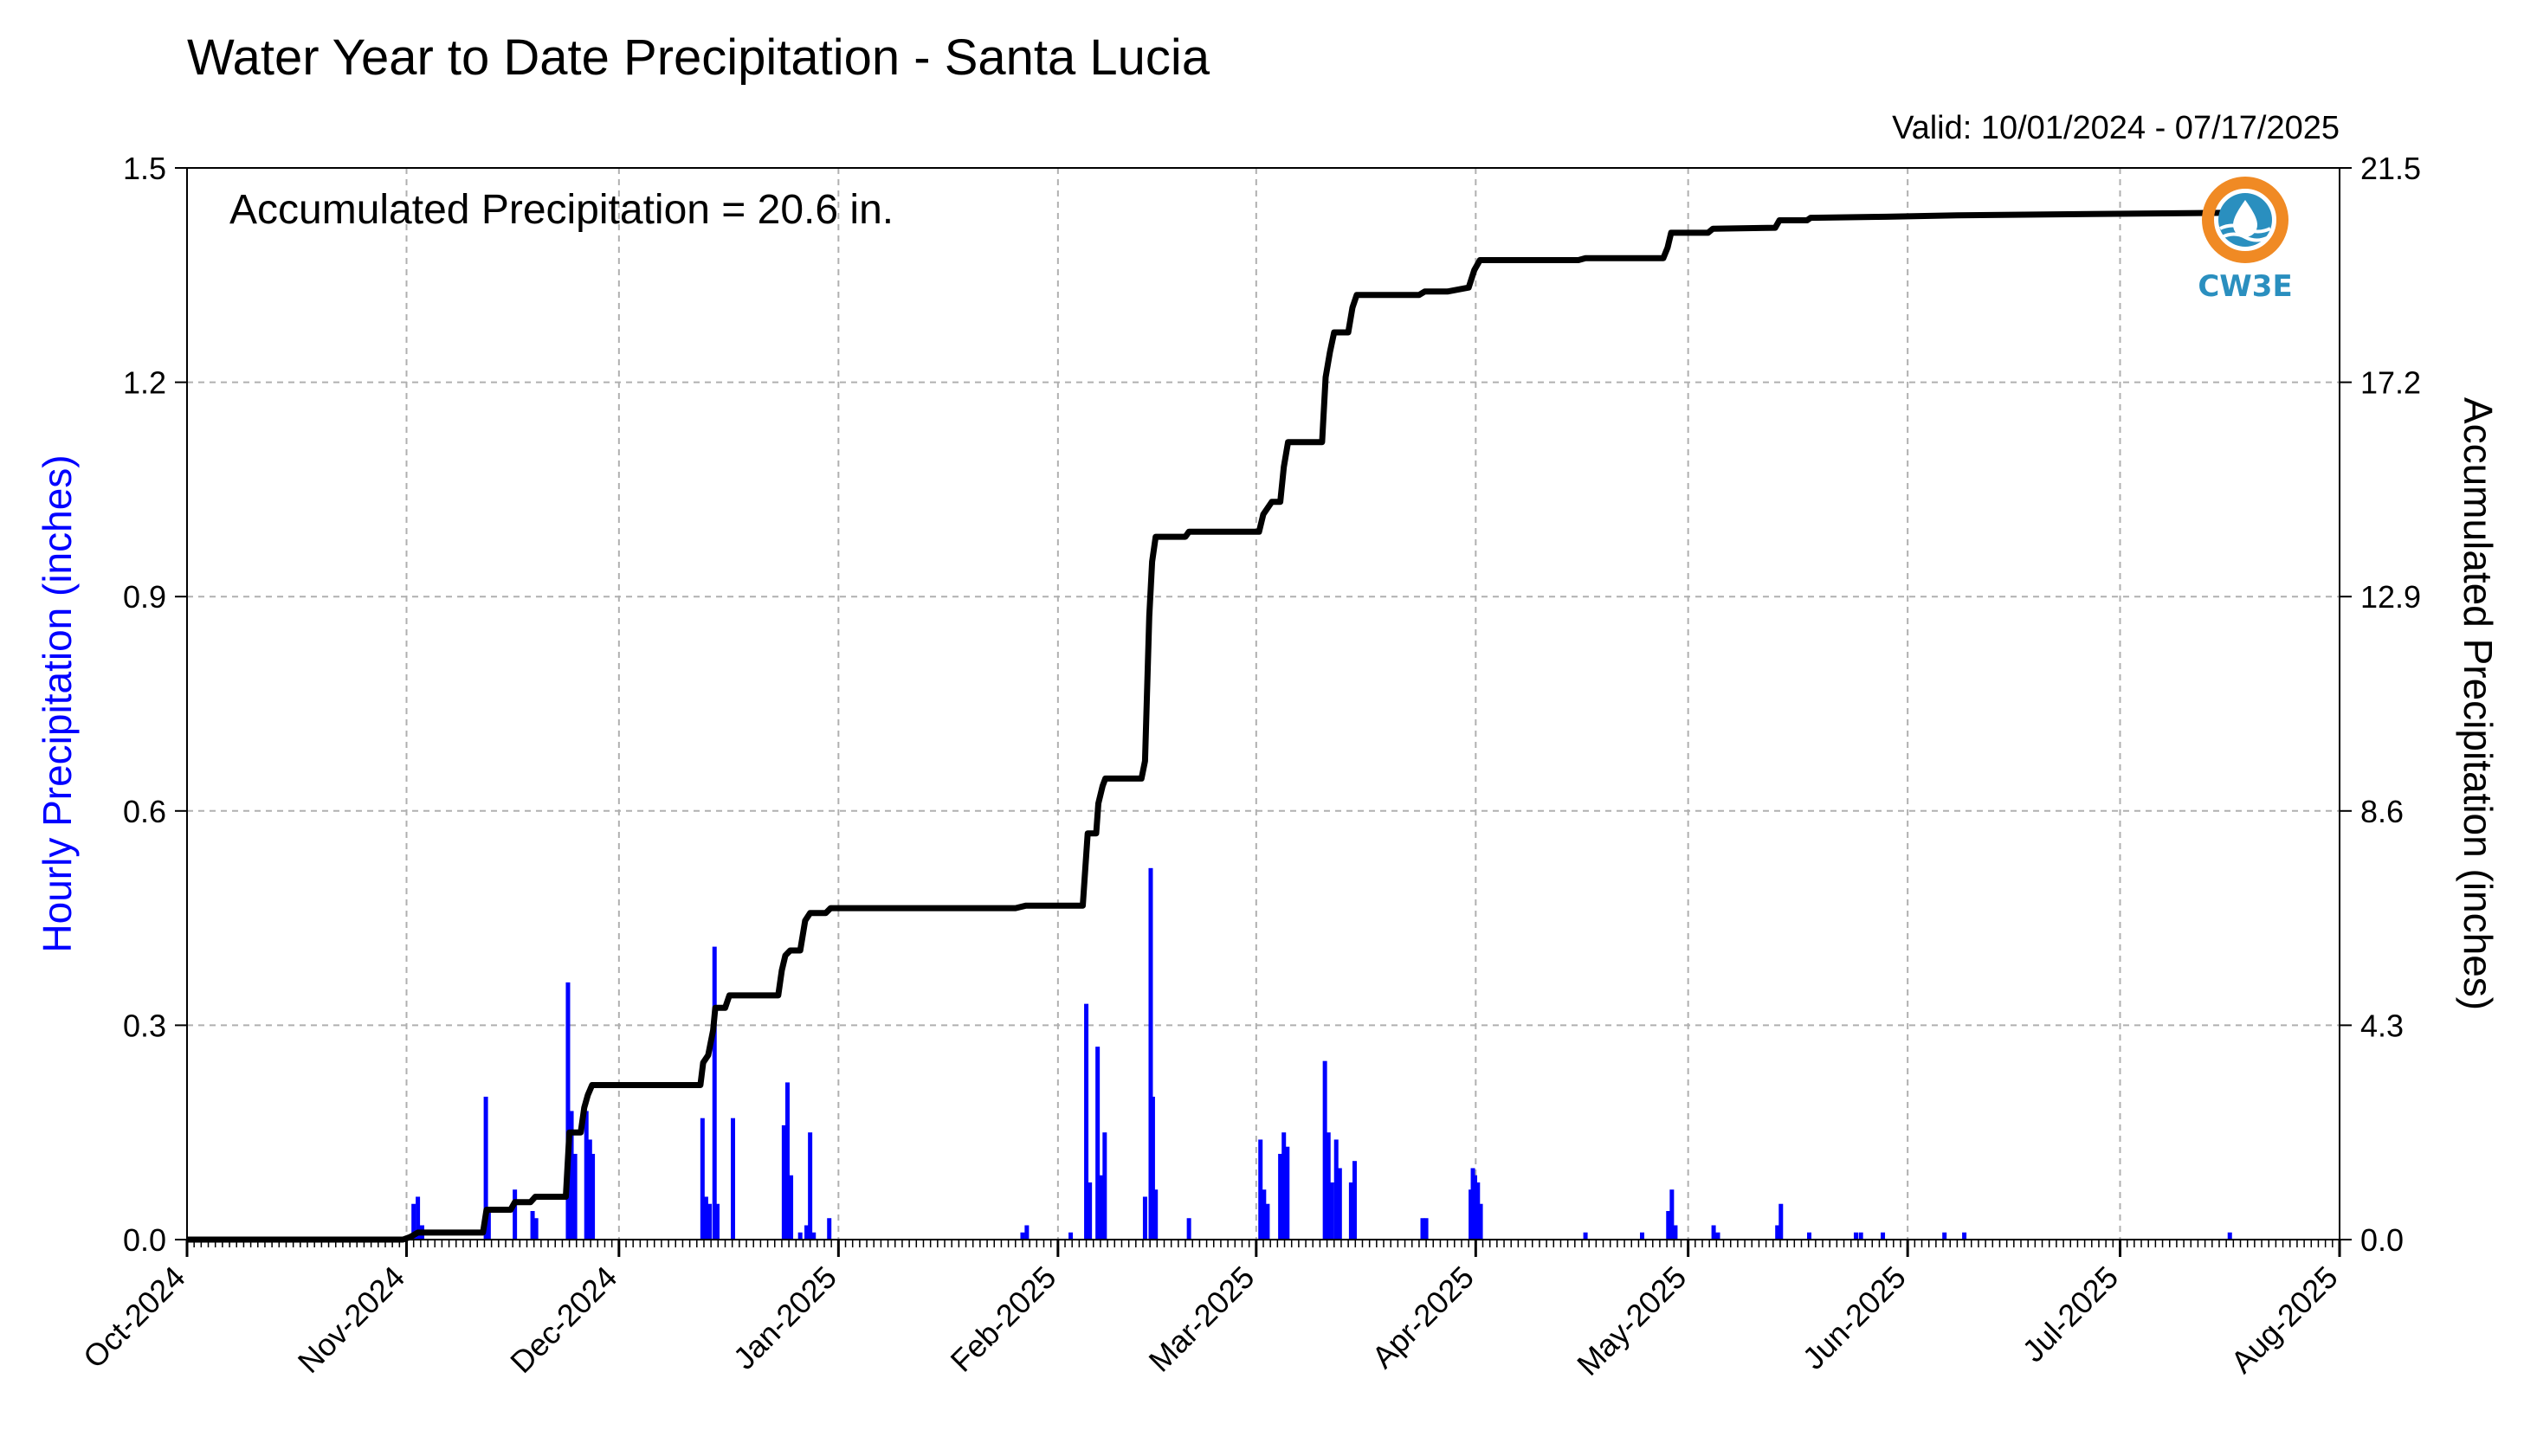 This screenshot has width=2524, height=1456. I want to click on y-left-tick-label: 1.5, so click(144, 168).